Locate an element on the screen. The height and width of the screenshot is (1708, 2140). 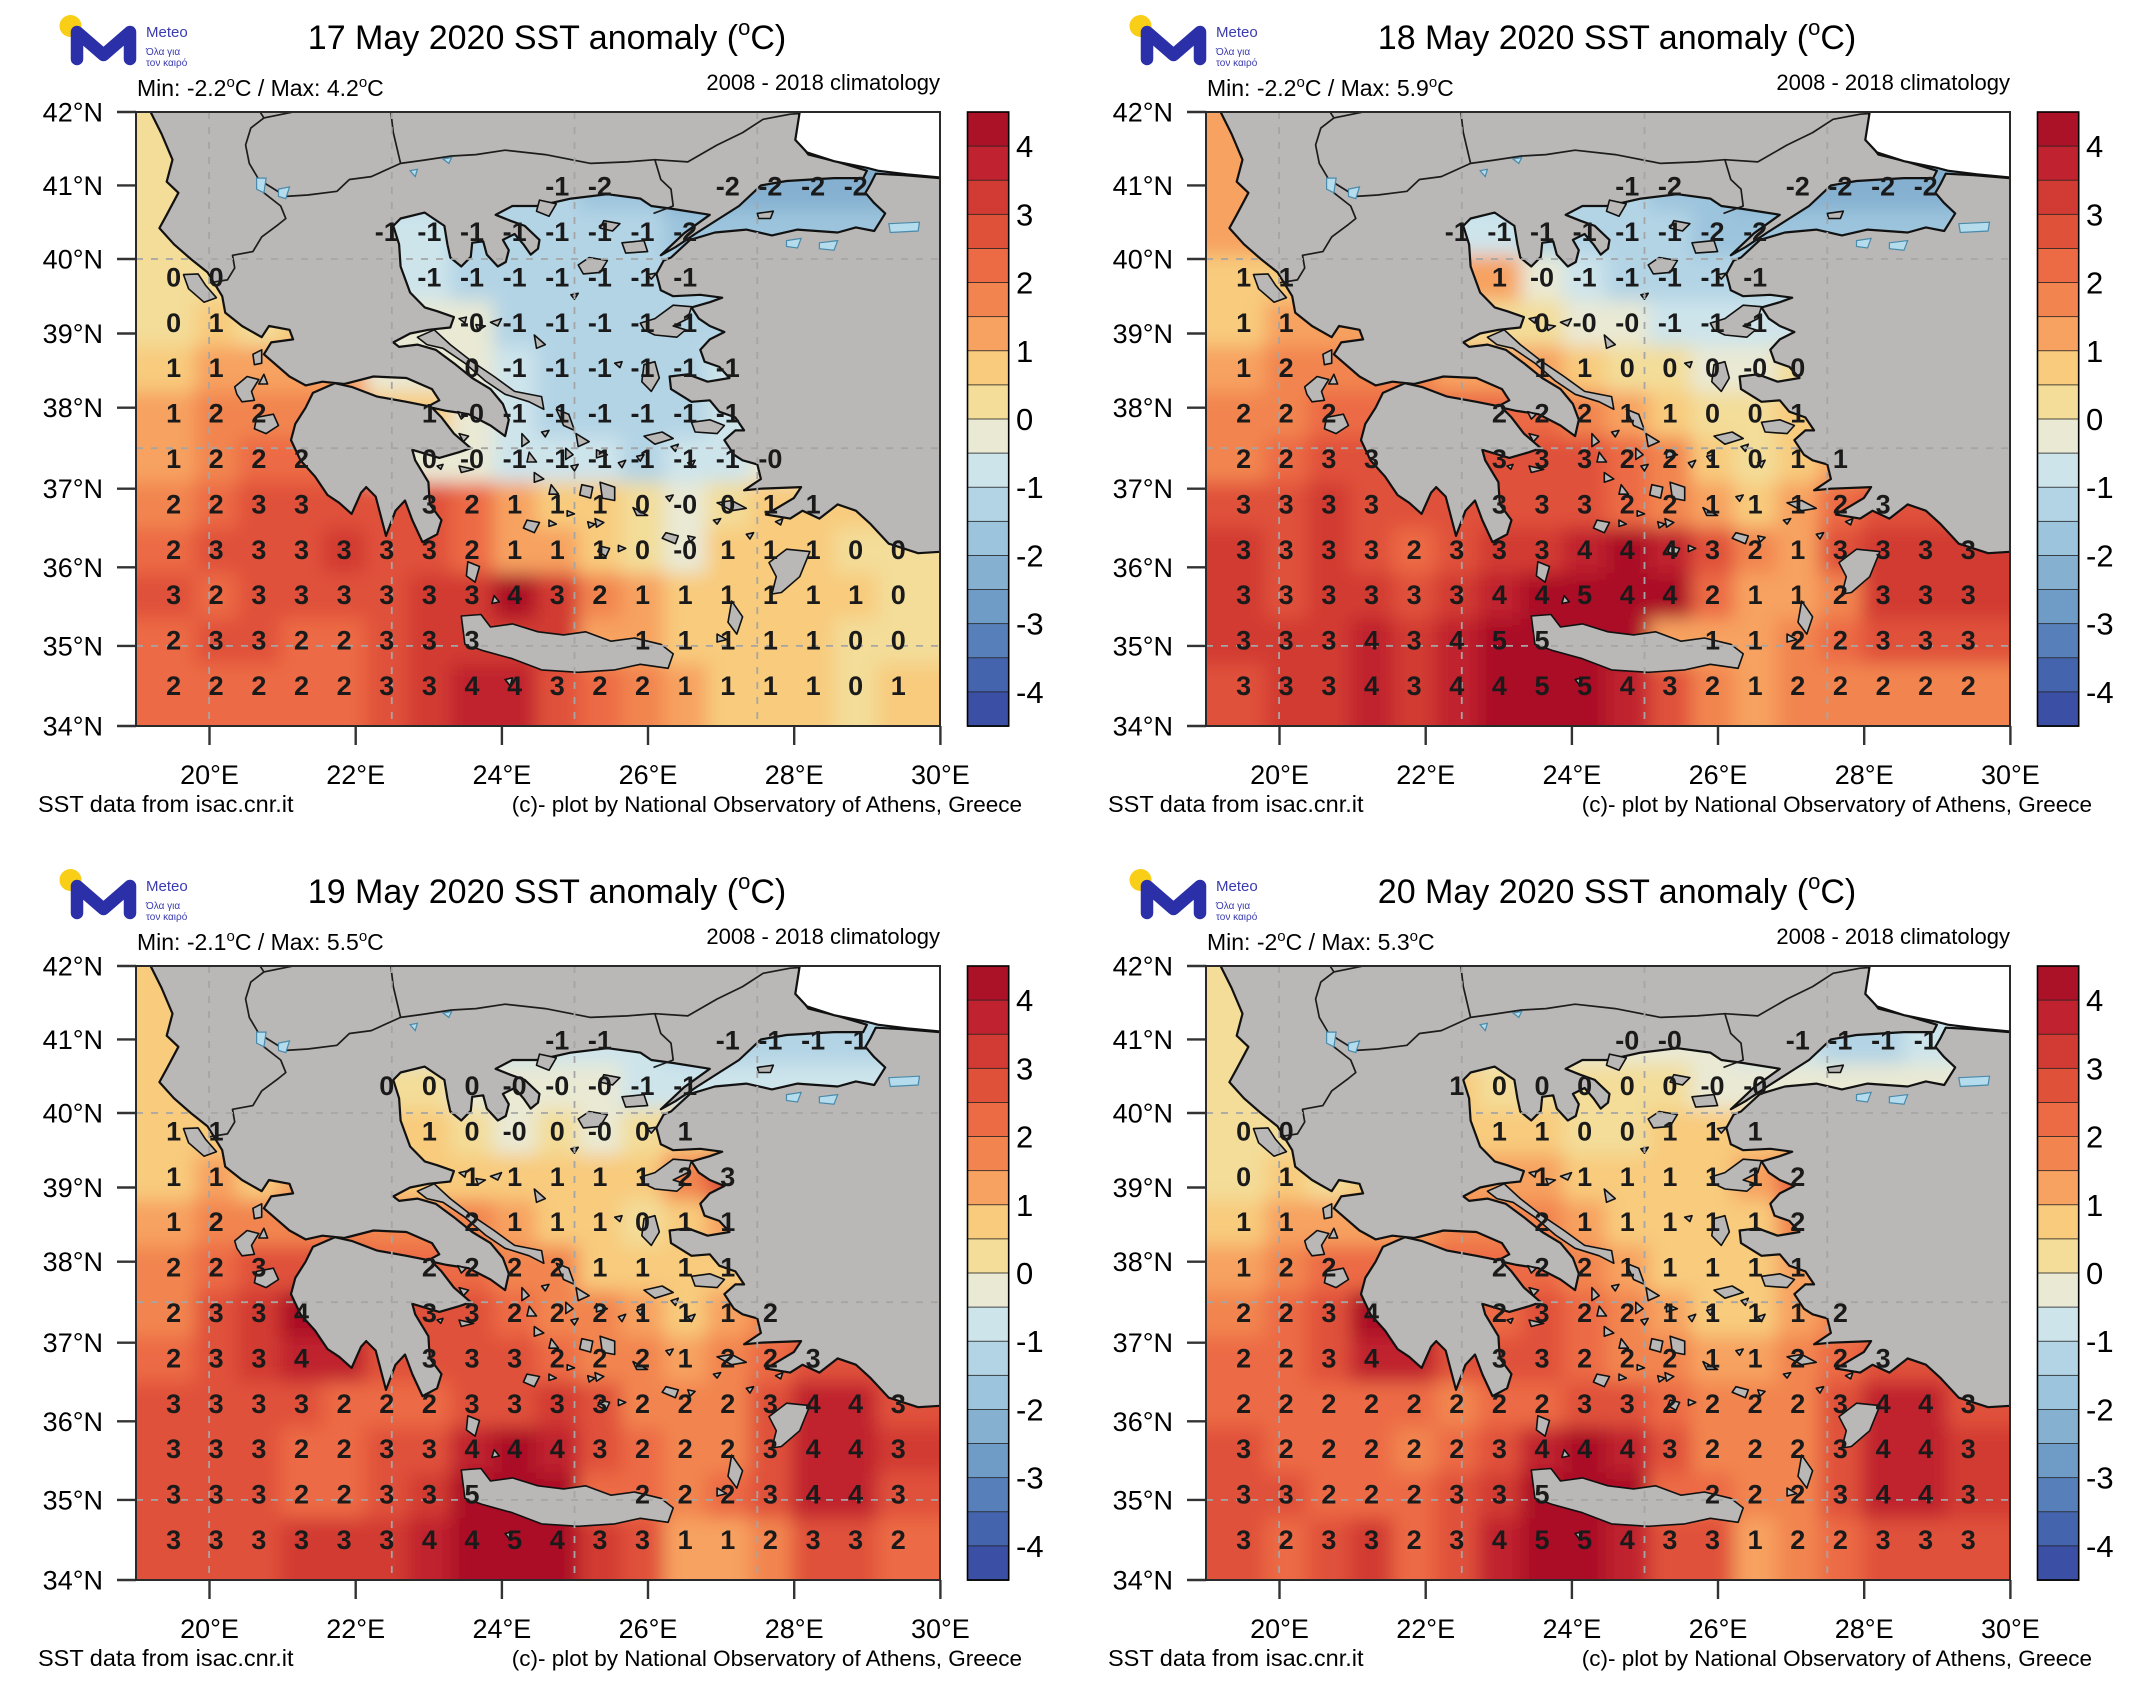
svg-text: 17 May 2020 SST anomaly (oC) is located at coordinates (547, 36).